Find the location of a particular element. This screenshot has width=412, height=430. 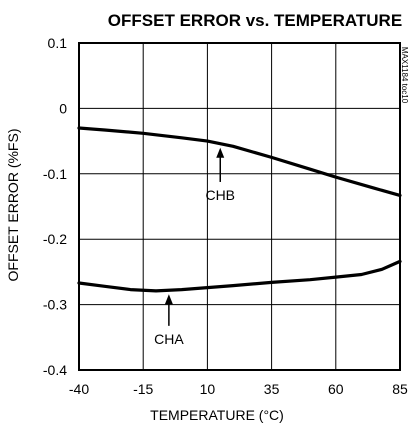

y-tick-label: -0.4 is located at coordinates (55, 370).